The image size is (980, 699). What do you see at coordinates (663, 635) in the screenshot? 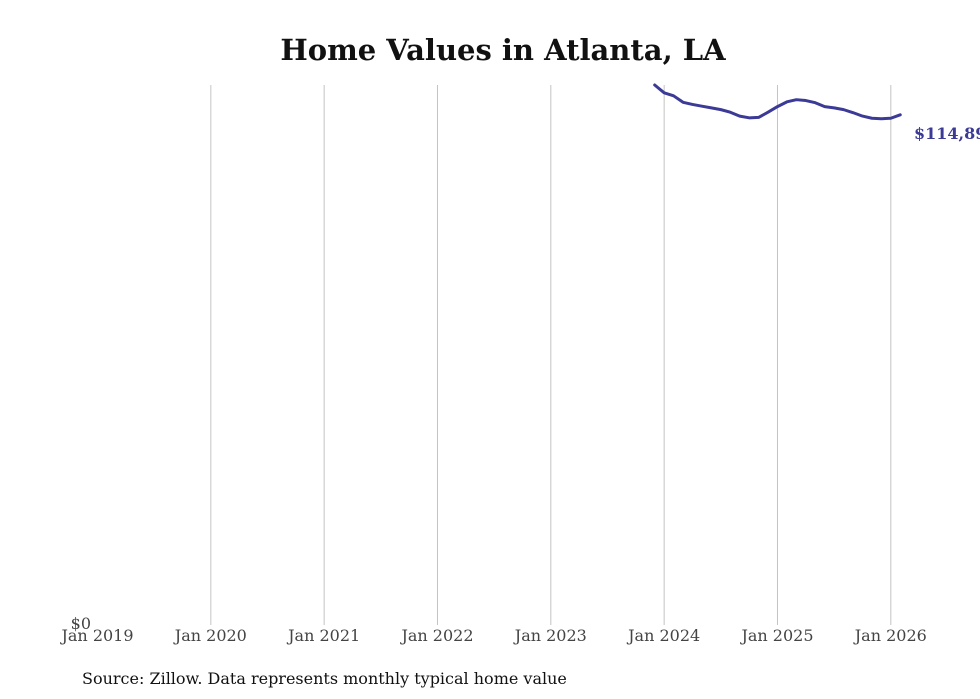
I see `x-tick-label: Jan 2024` at bounding box center [663, 635].